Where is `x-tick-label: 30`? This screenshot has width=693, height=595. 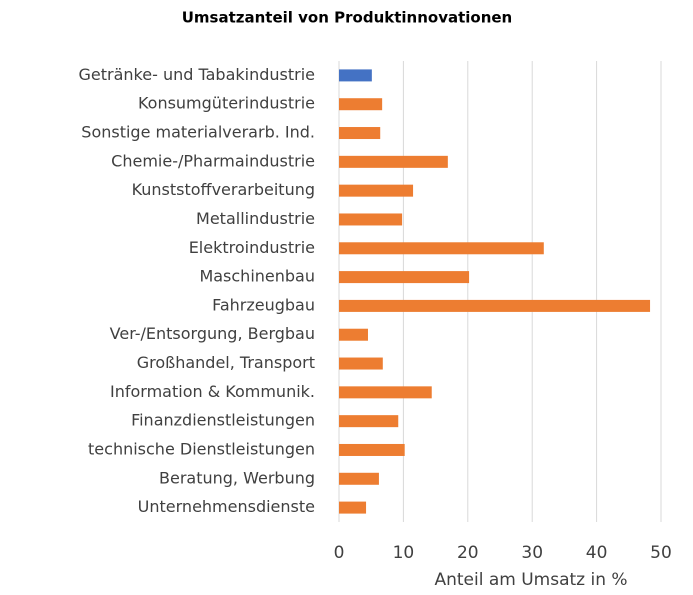 x-tick-label: 30 is located at coordinates (532, 553).